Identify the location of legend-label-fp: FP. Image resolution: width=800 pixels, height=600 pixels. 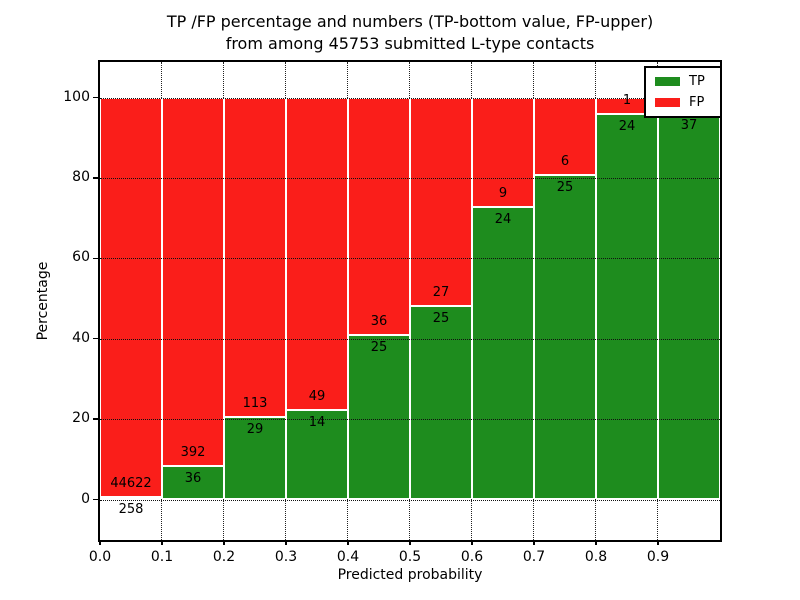
(697, 102).